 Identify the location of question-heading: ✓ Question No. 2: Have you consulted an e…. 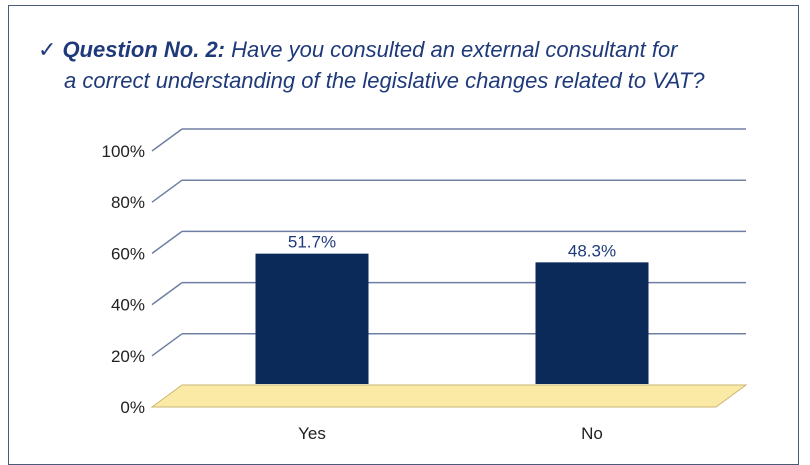
(418, 65).